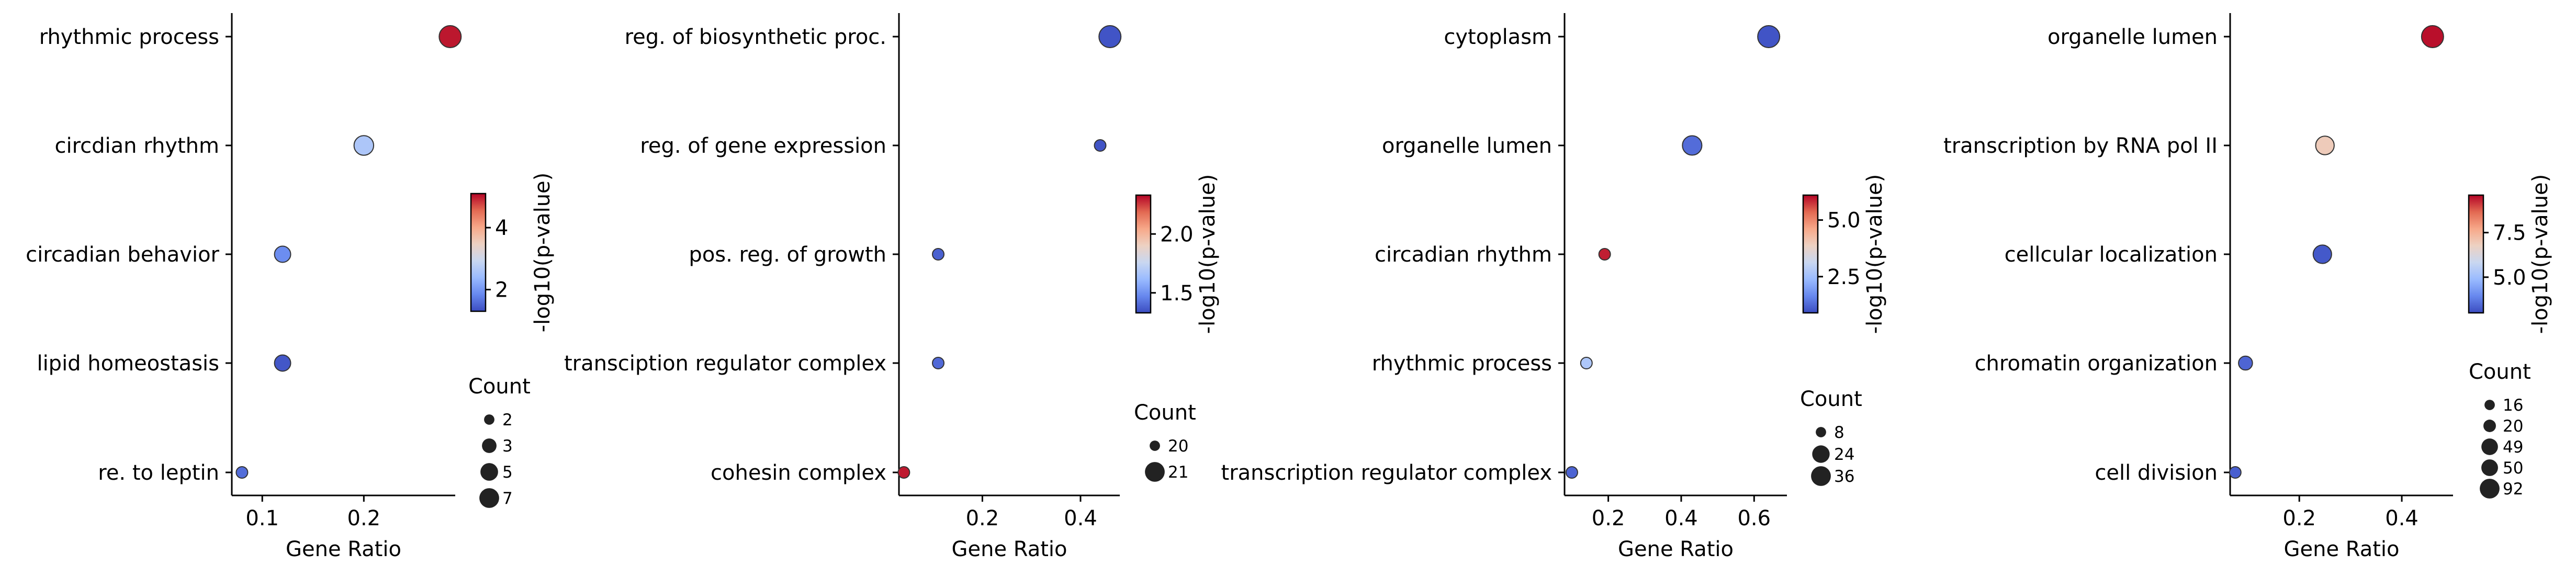 Image resolution: width=2576 pixels, height=576 pixels. I want to click on x-tick-label: 0.1, so click(262, 518).